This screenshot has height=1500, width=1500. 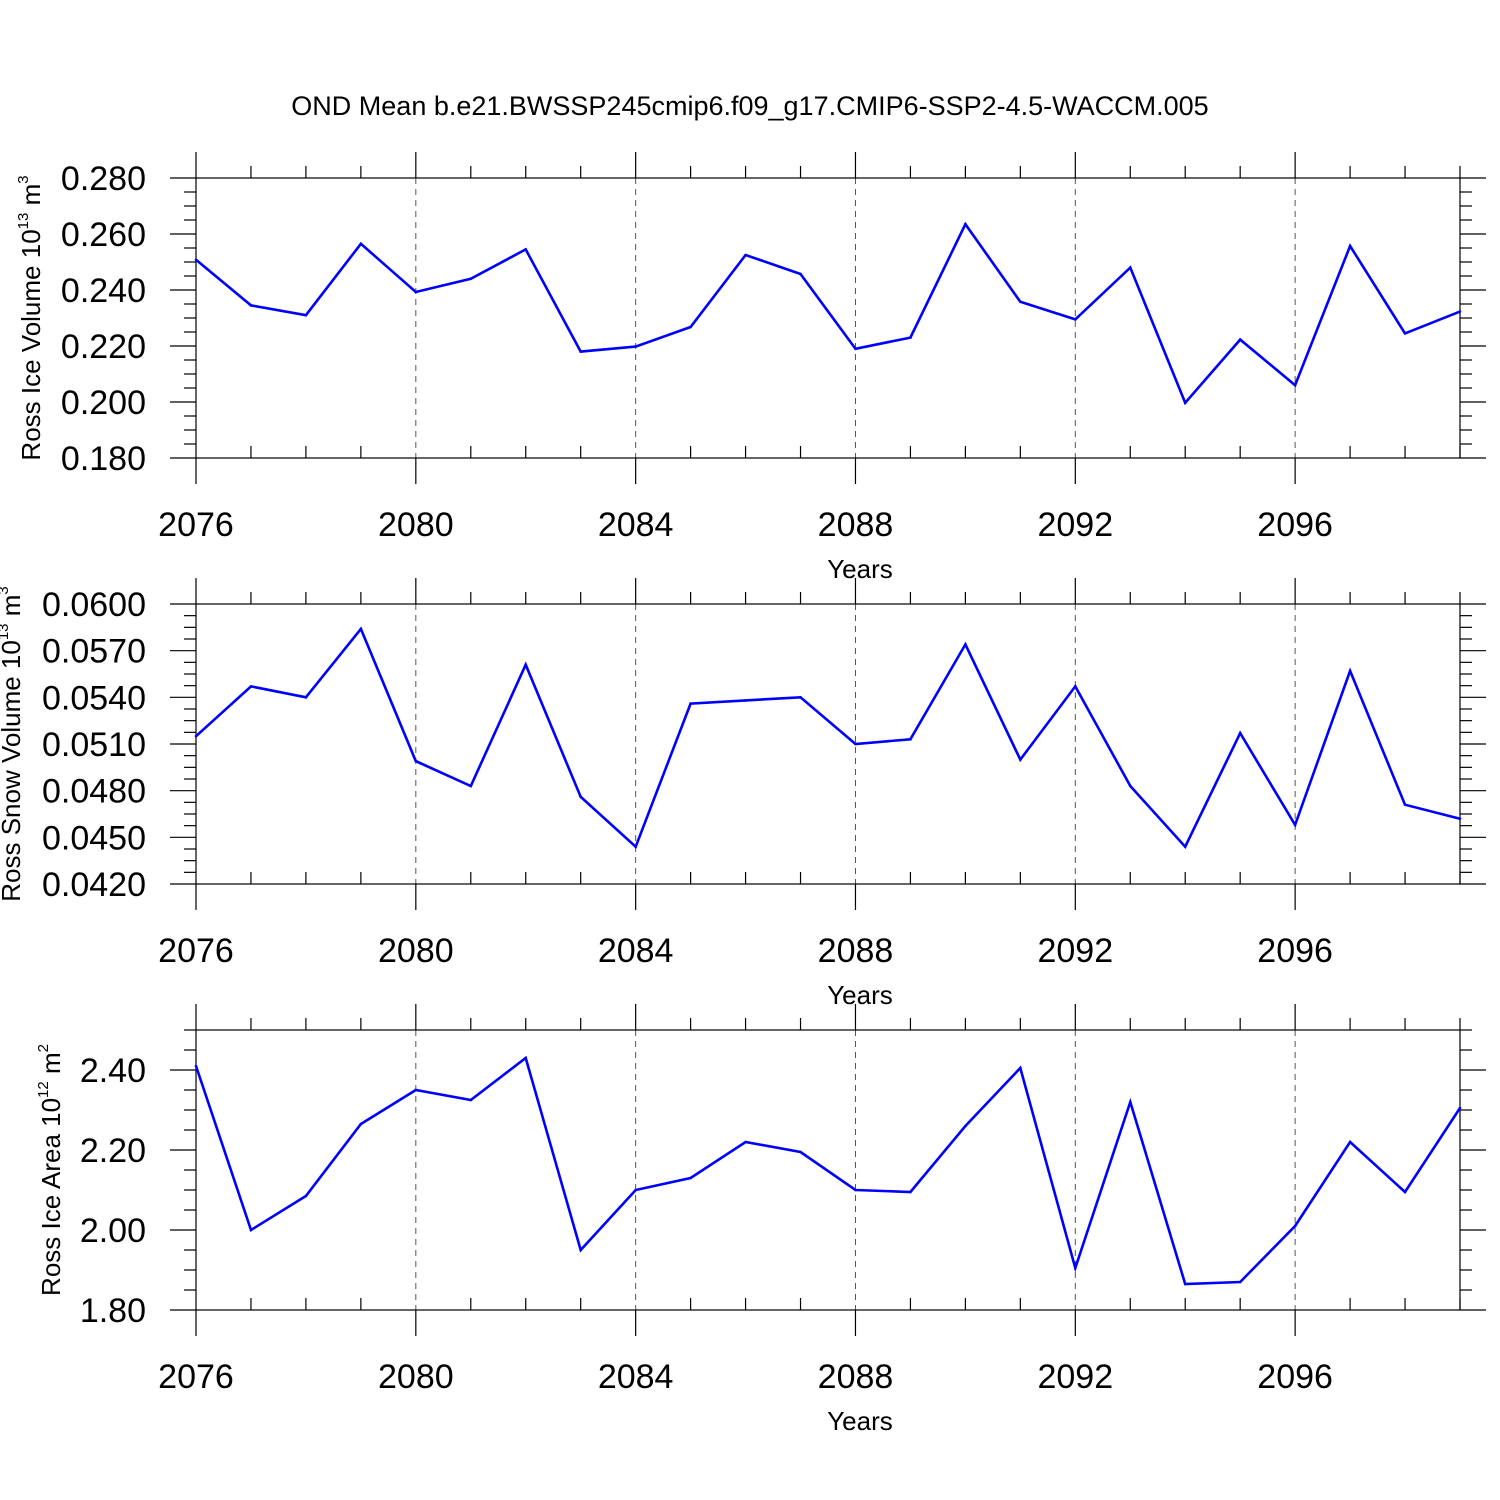 What do you see at coordinates (94, 885) in the screenshot?
I see `y-tick-label: 0.0420` at bounding box center [94, 885].